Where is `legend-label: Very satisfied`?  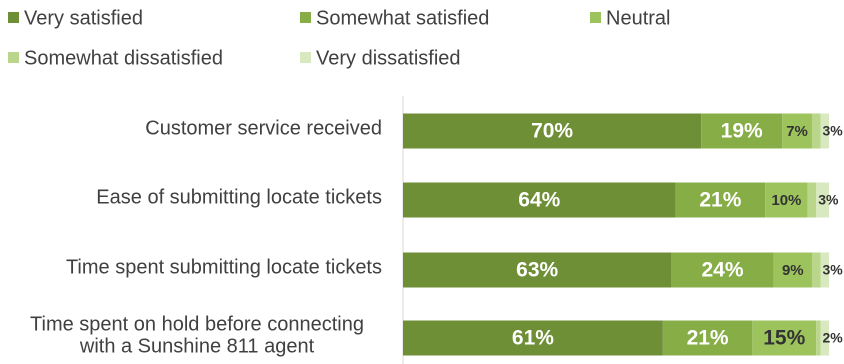 legend-label: Very satisfied is located at coordinates (83, 18).